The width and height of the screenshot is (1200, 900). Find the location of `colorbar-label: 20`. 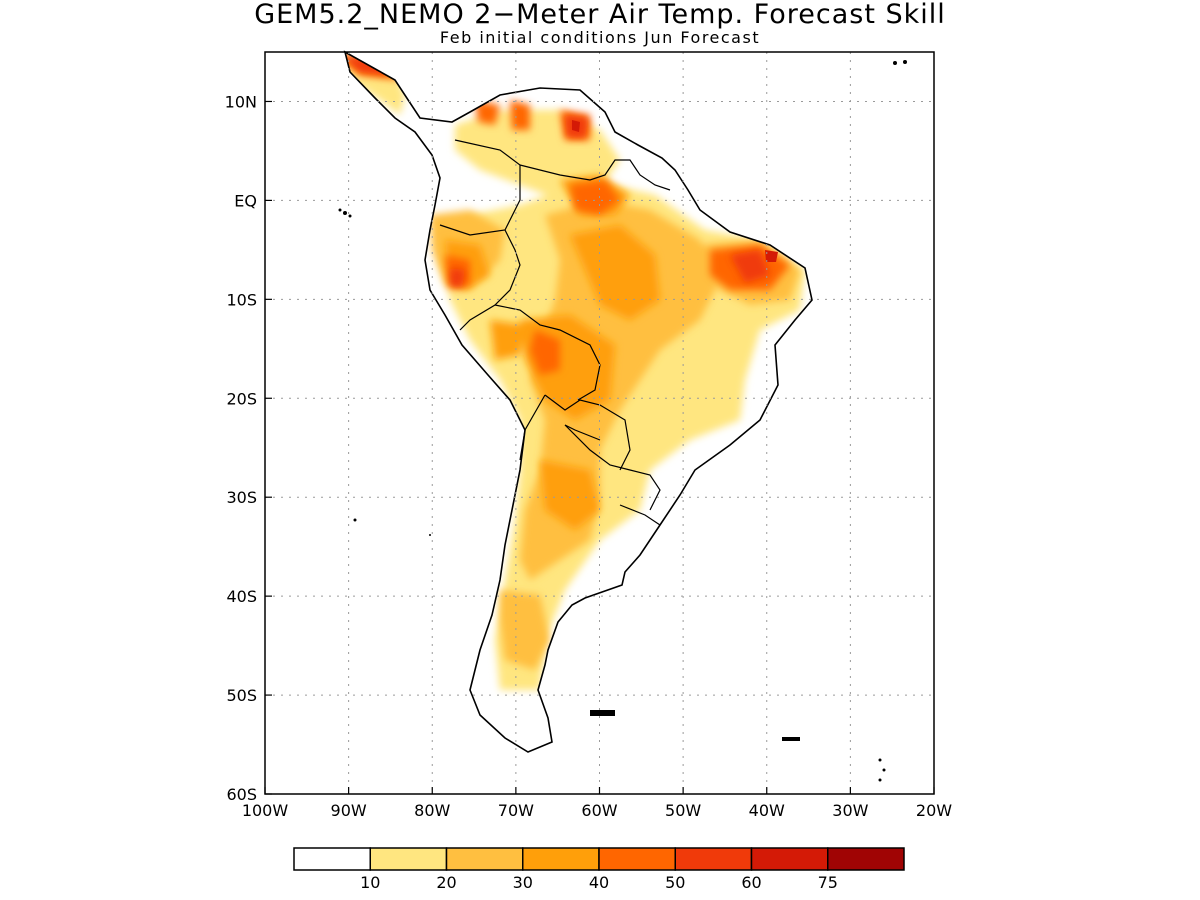

colorbar-label: 20 is located at coordinates (446, 882).